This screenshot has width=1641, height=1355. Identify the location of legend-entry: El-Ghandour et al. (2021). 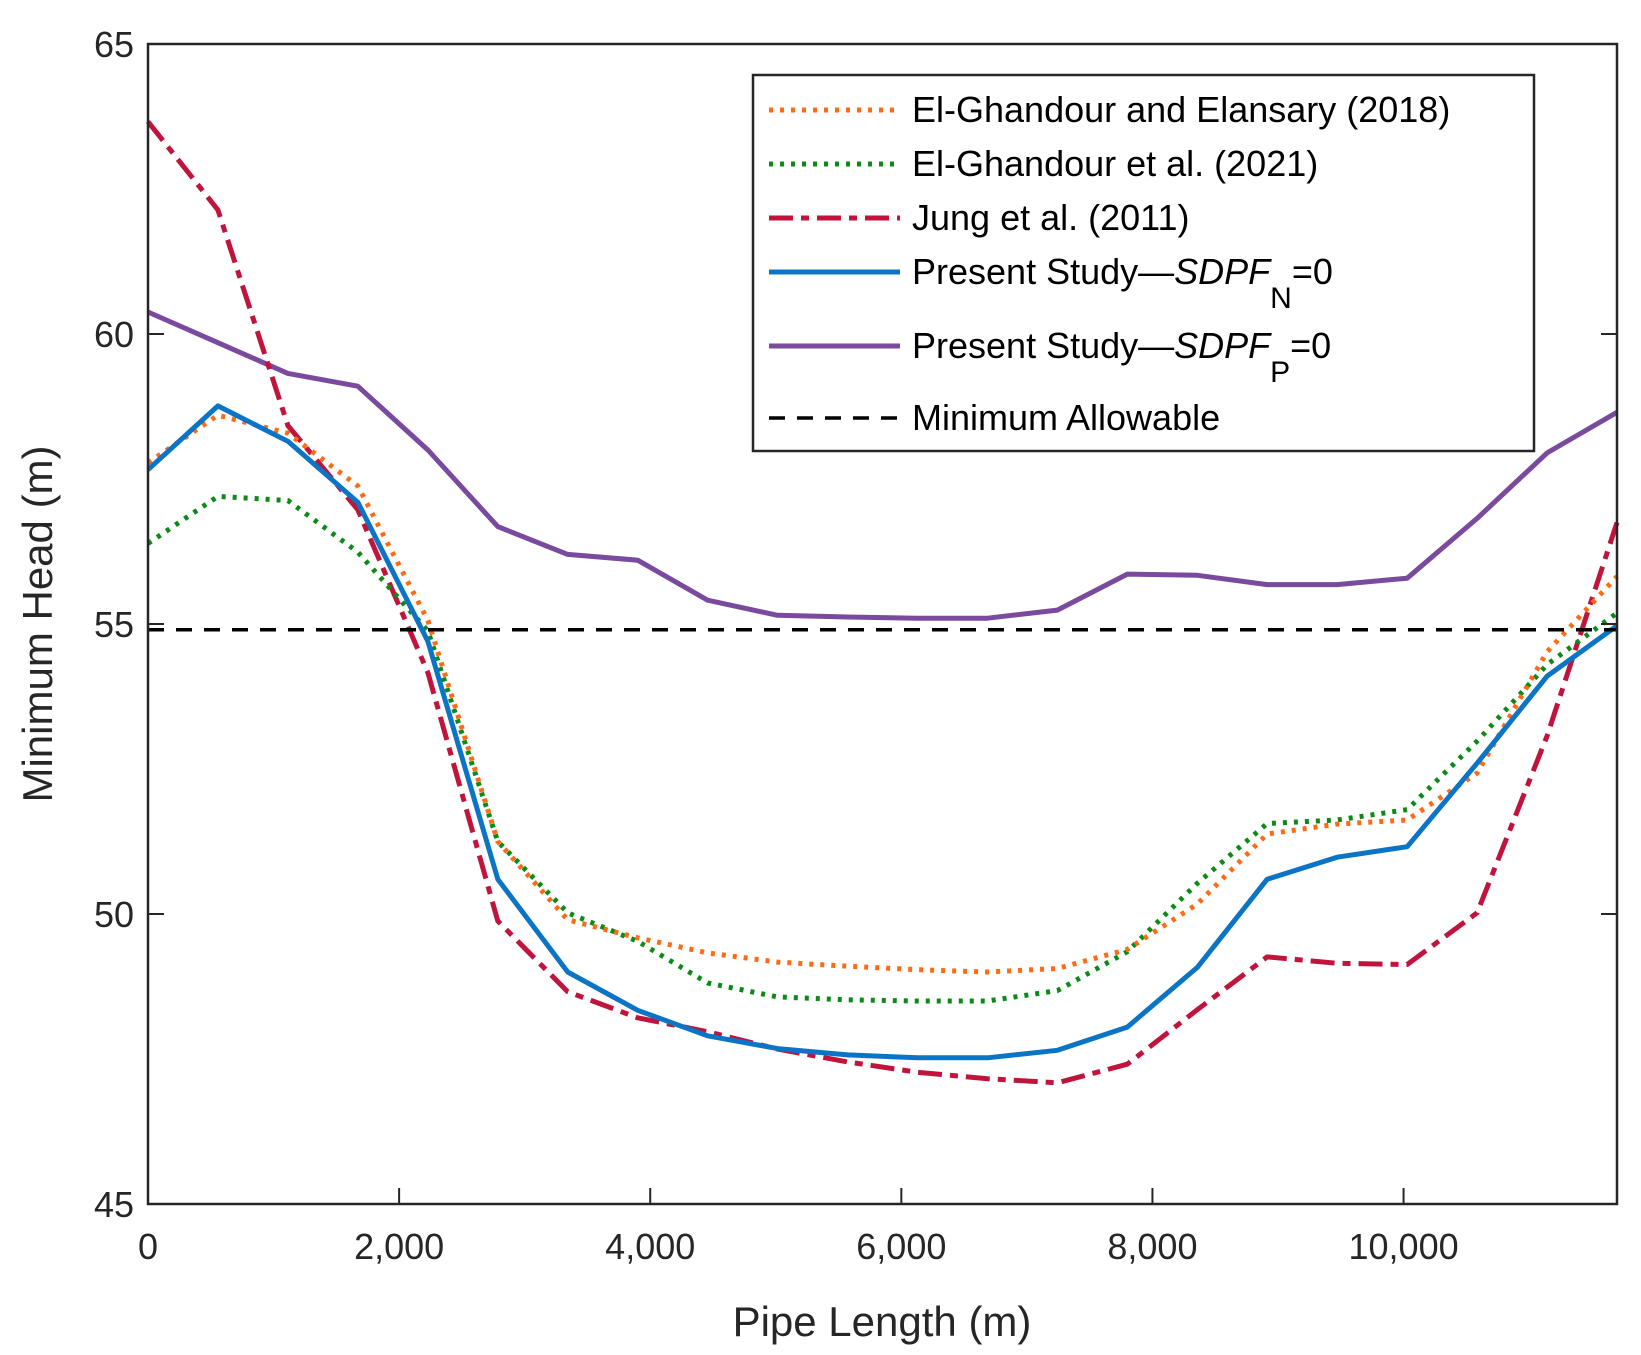
(1115, 163).